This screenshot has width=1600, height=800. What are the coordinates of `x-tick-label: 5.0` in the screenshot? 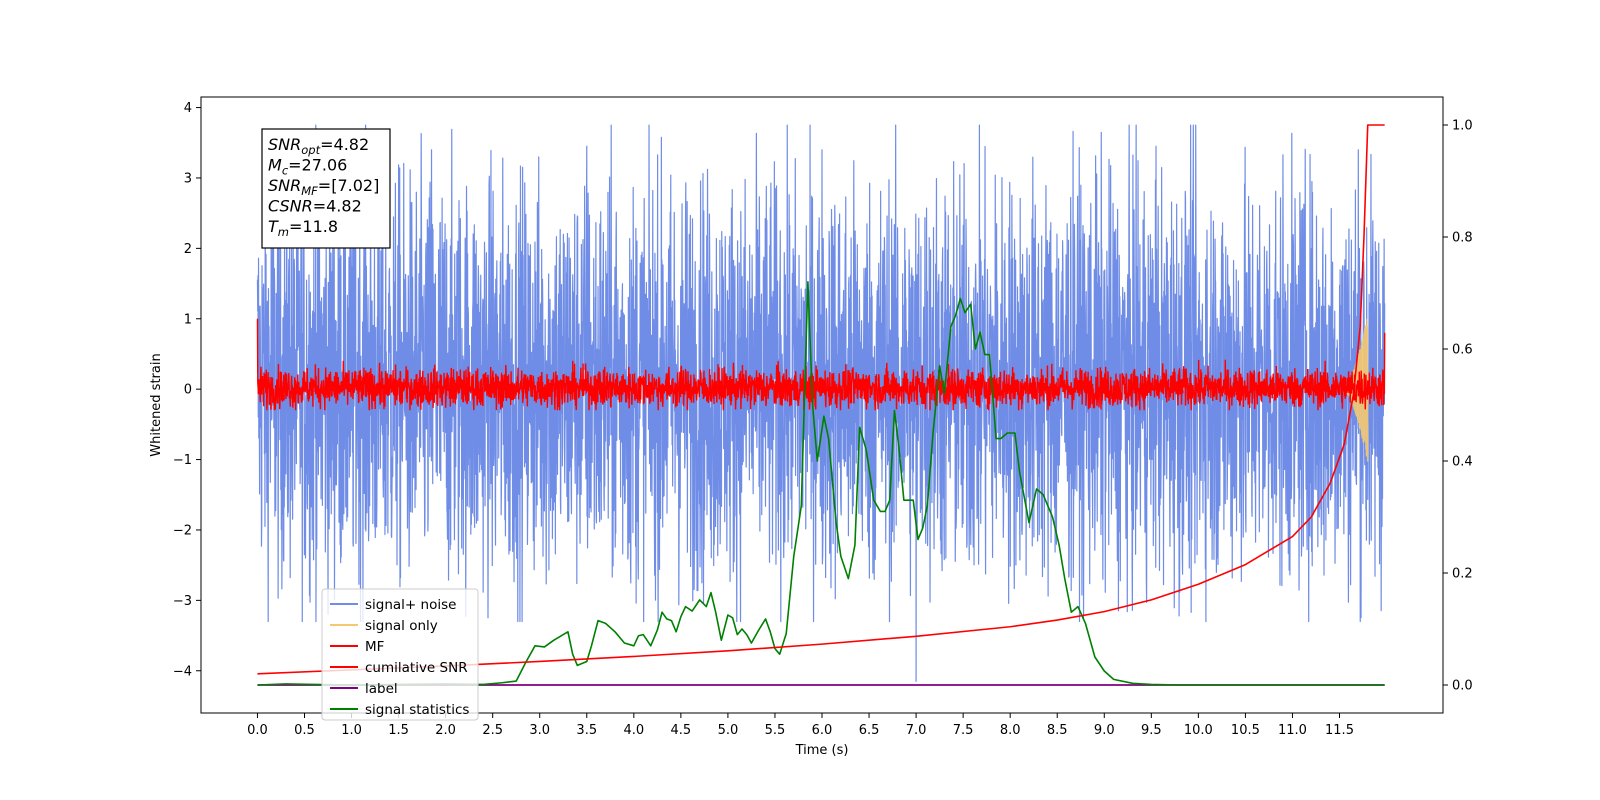 It's located at (728, 730).